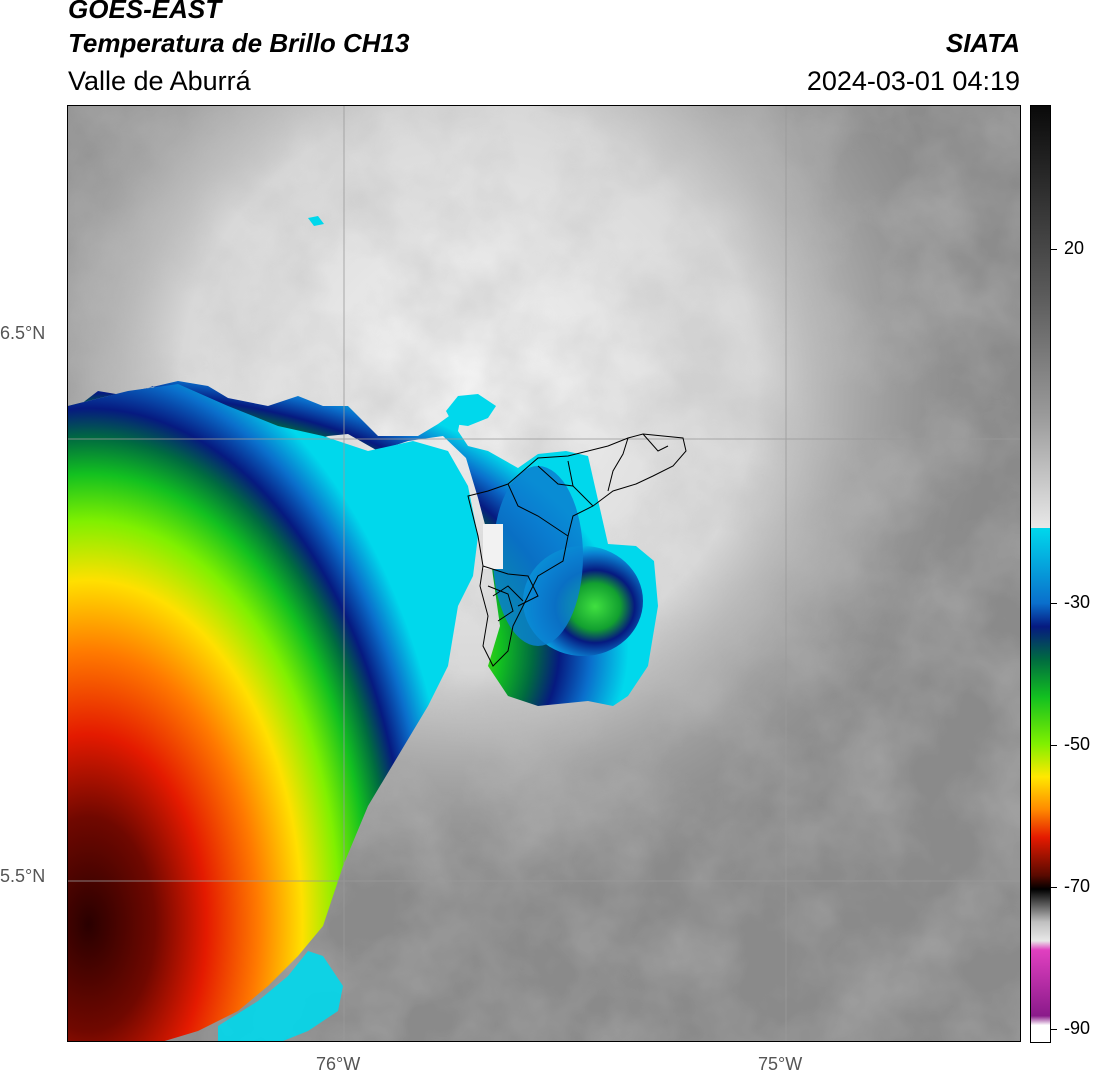 This screenshot has height=1078, width=1094. I want to click on colorbar-gradient, so click(1040, 574).